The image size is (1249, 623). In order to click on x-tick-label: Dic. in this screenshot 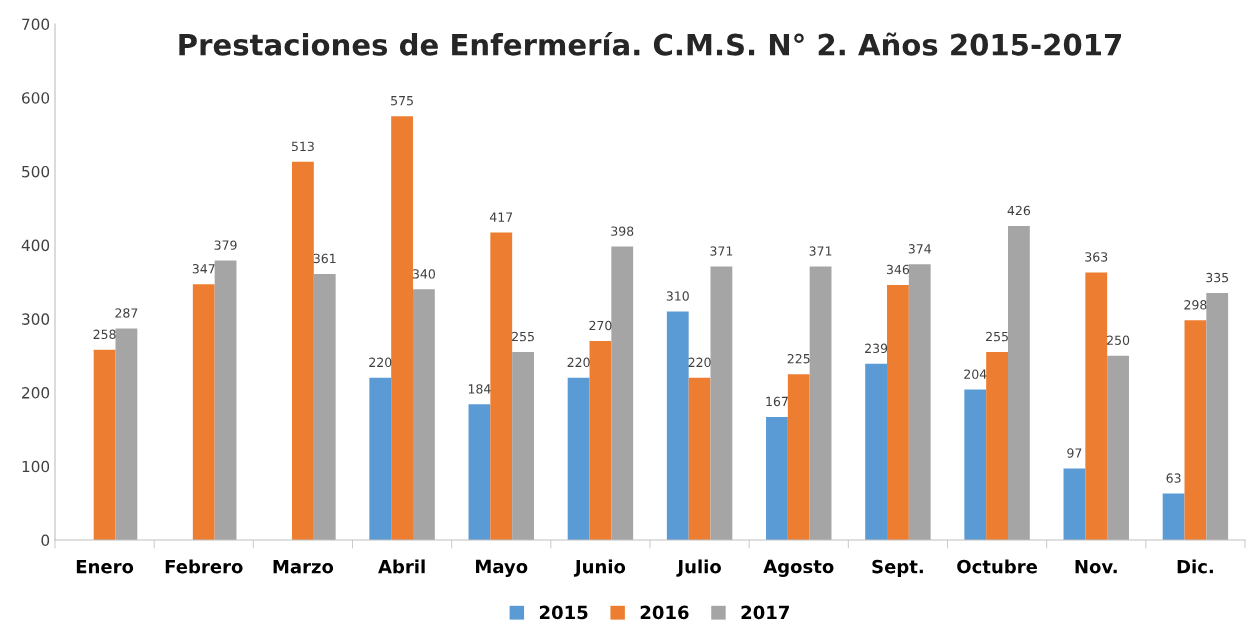, I will do `click(1195, 566)`.